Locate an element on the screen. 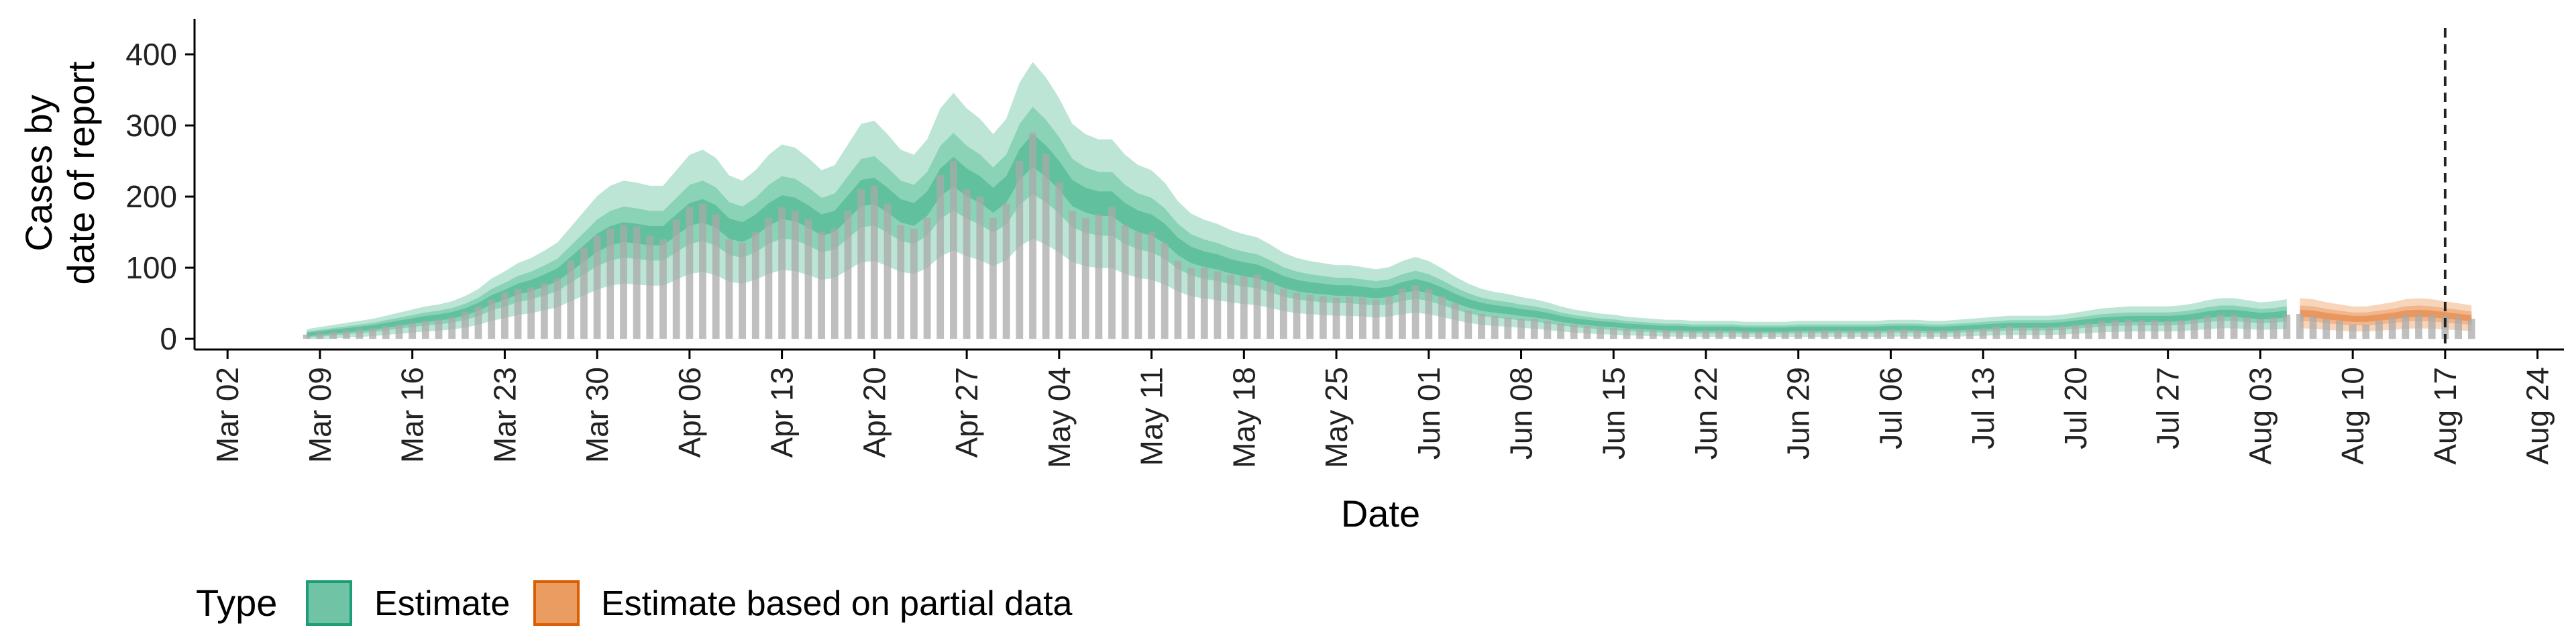 The height and width of the screenshot is (644, 2576). y-axis-title-line1: Cases by is located at coordinates (38, 173).